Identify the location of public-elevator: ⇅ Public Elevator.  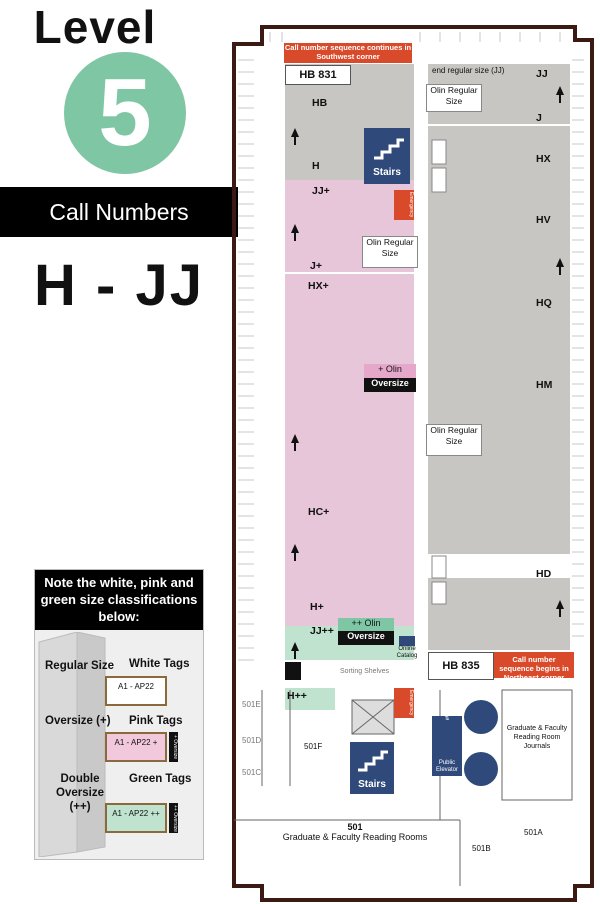
(447, 746).